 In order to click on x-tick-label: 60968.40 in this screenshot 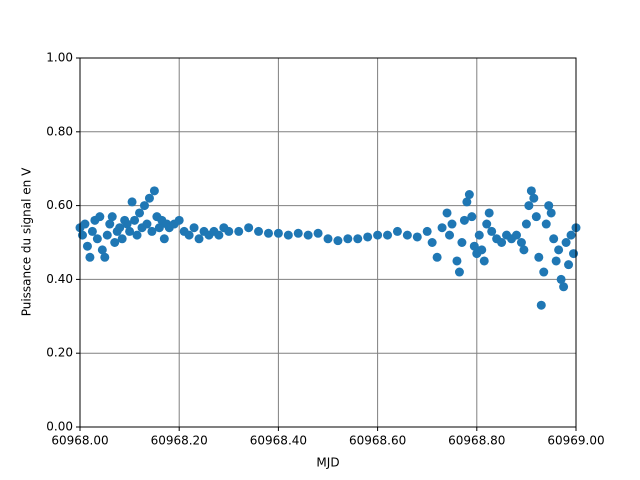, I will do `click(278, 441)`.